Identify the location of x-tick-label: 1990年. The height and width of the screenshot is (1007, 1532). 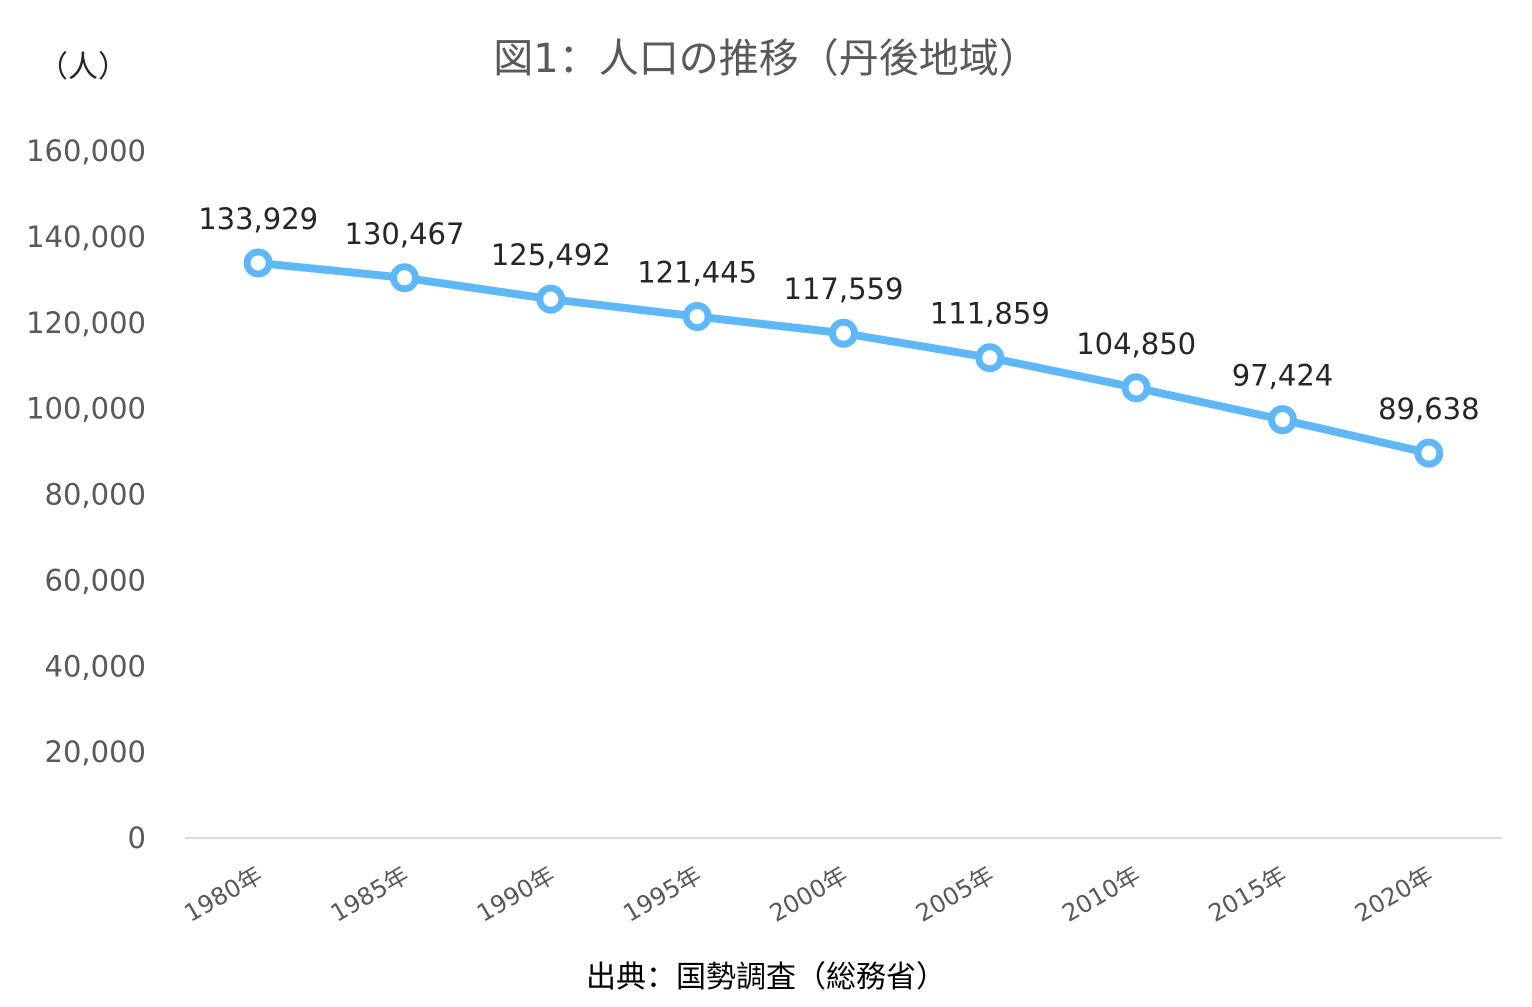
(516, 894).